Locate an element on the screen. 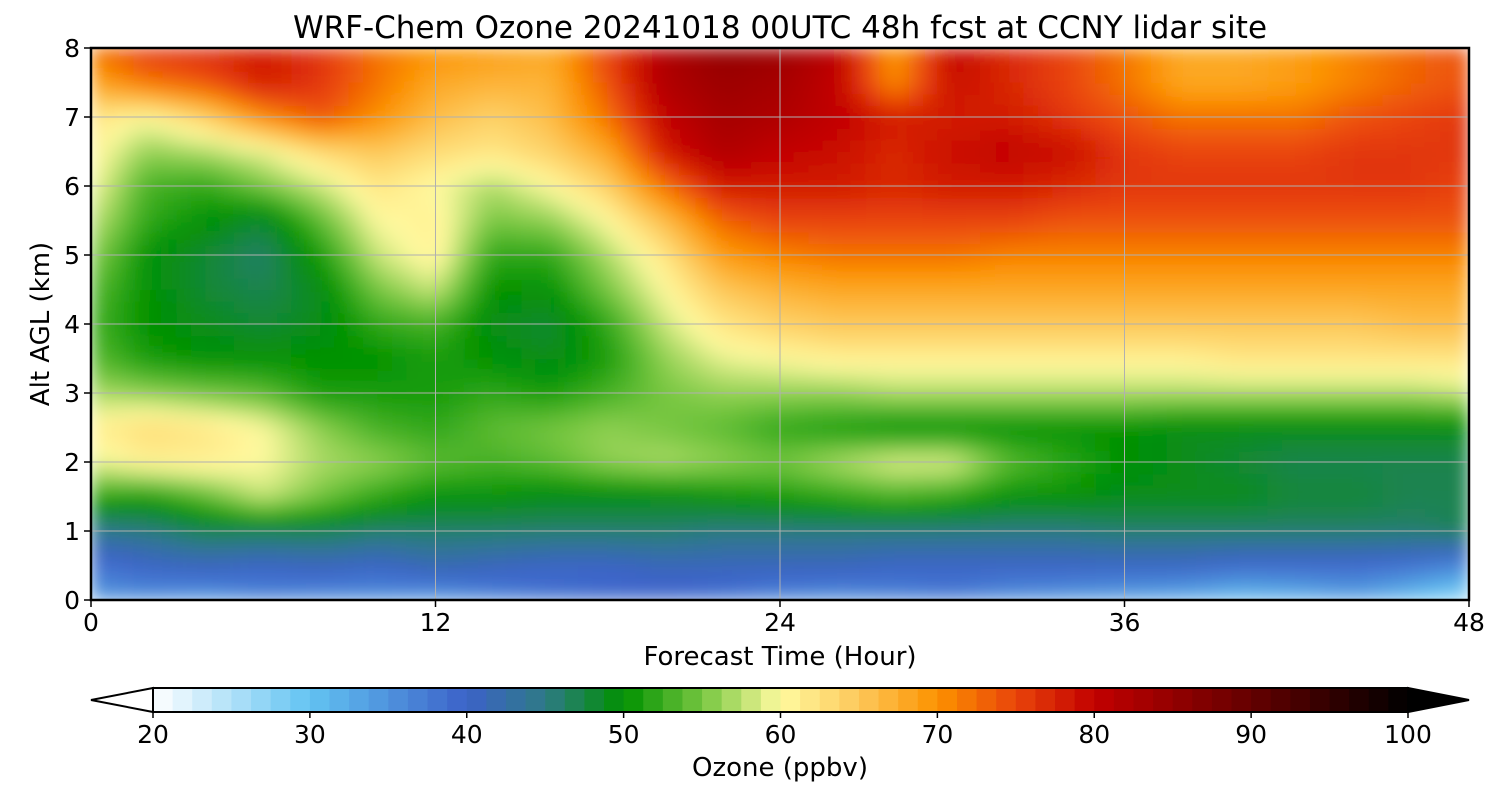 The image size is (1500, 800). colorbar-swatch is located at coordinates (222, 700).